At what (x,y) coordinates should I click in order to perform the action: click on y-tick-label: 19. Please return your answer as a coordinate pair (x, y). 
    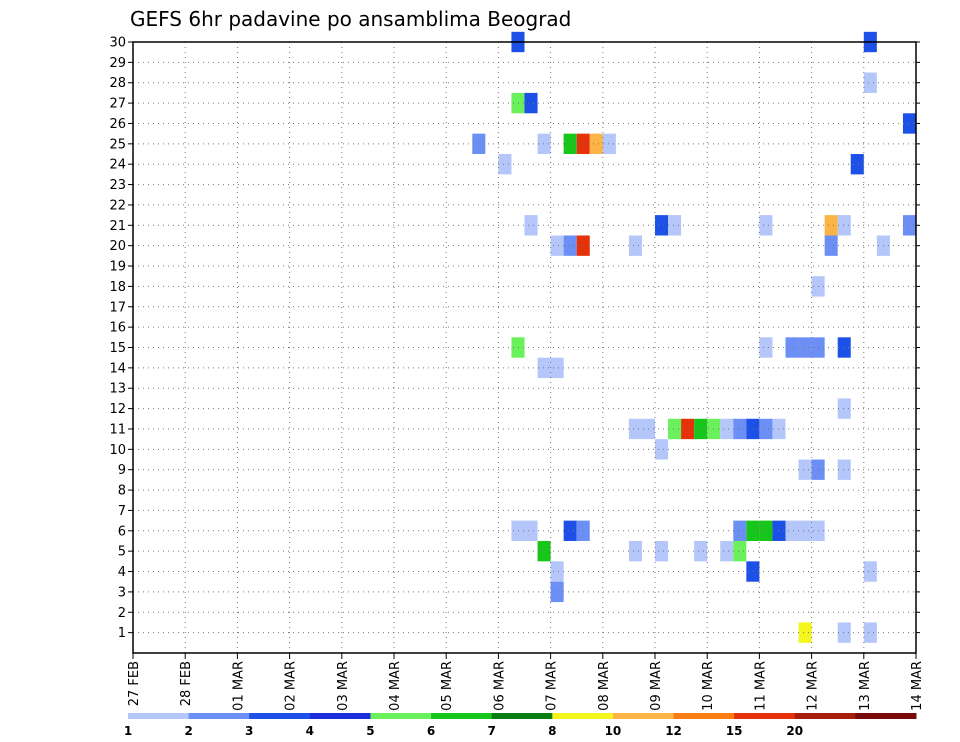
    Looking at the image, I should click on (117, 267).